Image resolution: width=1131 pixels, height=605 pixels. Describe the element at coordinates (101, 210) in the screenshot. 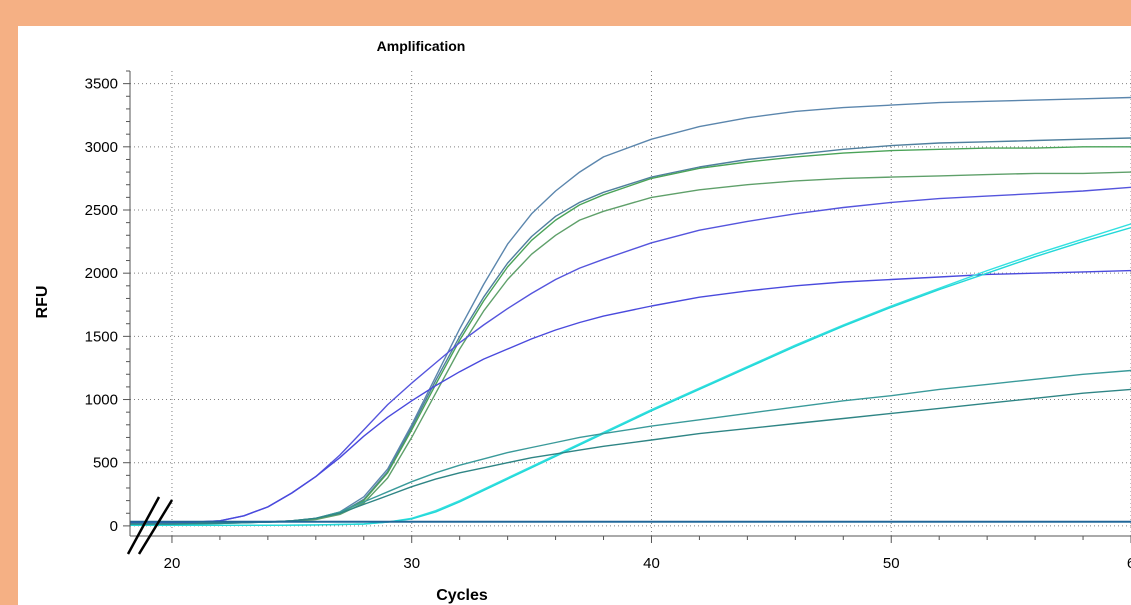

I see `y-tick-label: 2500` at that location.